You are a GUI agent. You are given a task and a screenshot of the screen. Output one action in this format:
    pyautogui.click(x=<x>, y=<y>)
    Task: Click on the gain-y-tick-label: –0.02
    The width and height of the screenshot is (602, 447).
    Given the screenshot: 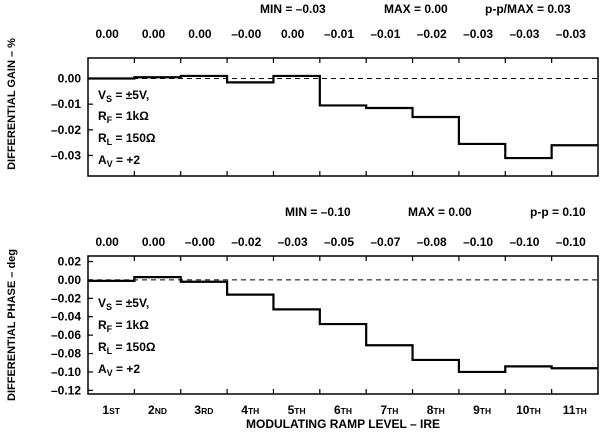 What is the action you would take?
    pyautogui.click(x=66, y=130)
    